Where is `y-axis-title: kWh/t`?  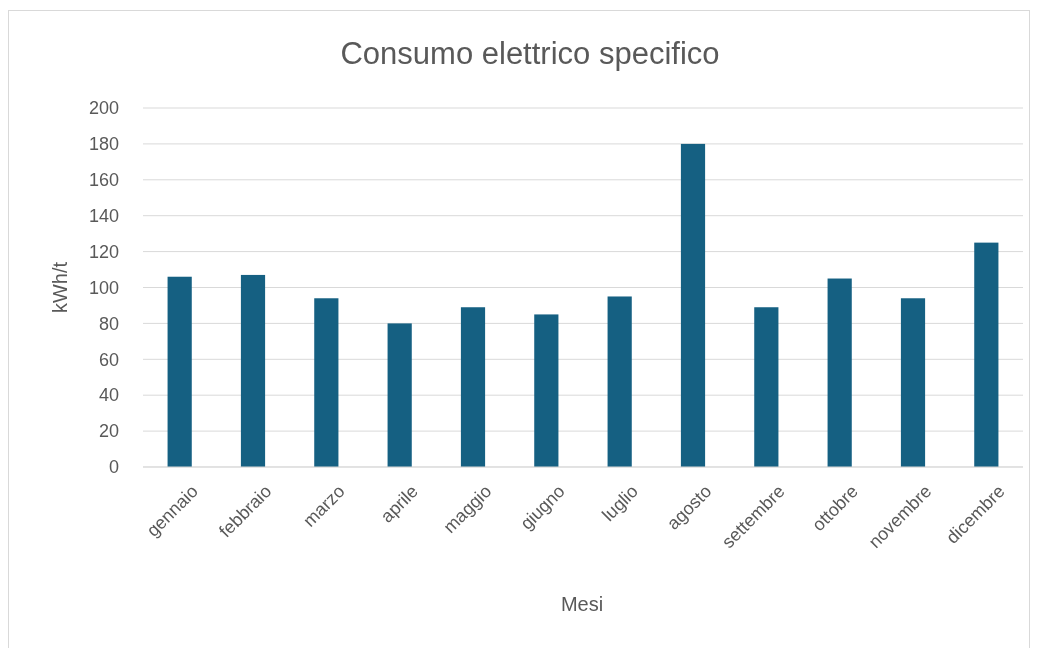 y-axis-title: kWh/t is located at coordinates (60, 287).